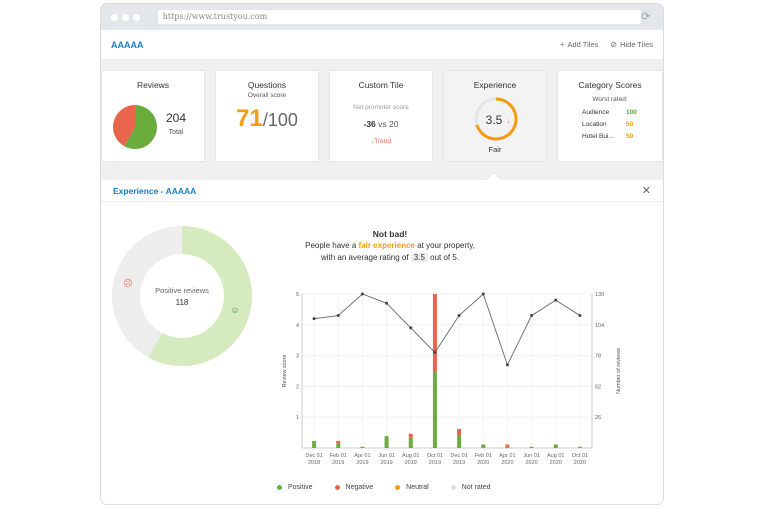 Image resolution: width=768 pixels, height=510 pixels. What do you see at coordinates (338, 456) in the screenshot?
I see `x-tick-label: Feb 01` at bounding box center [338, 456].